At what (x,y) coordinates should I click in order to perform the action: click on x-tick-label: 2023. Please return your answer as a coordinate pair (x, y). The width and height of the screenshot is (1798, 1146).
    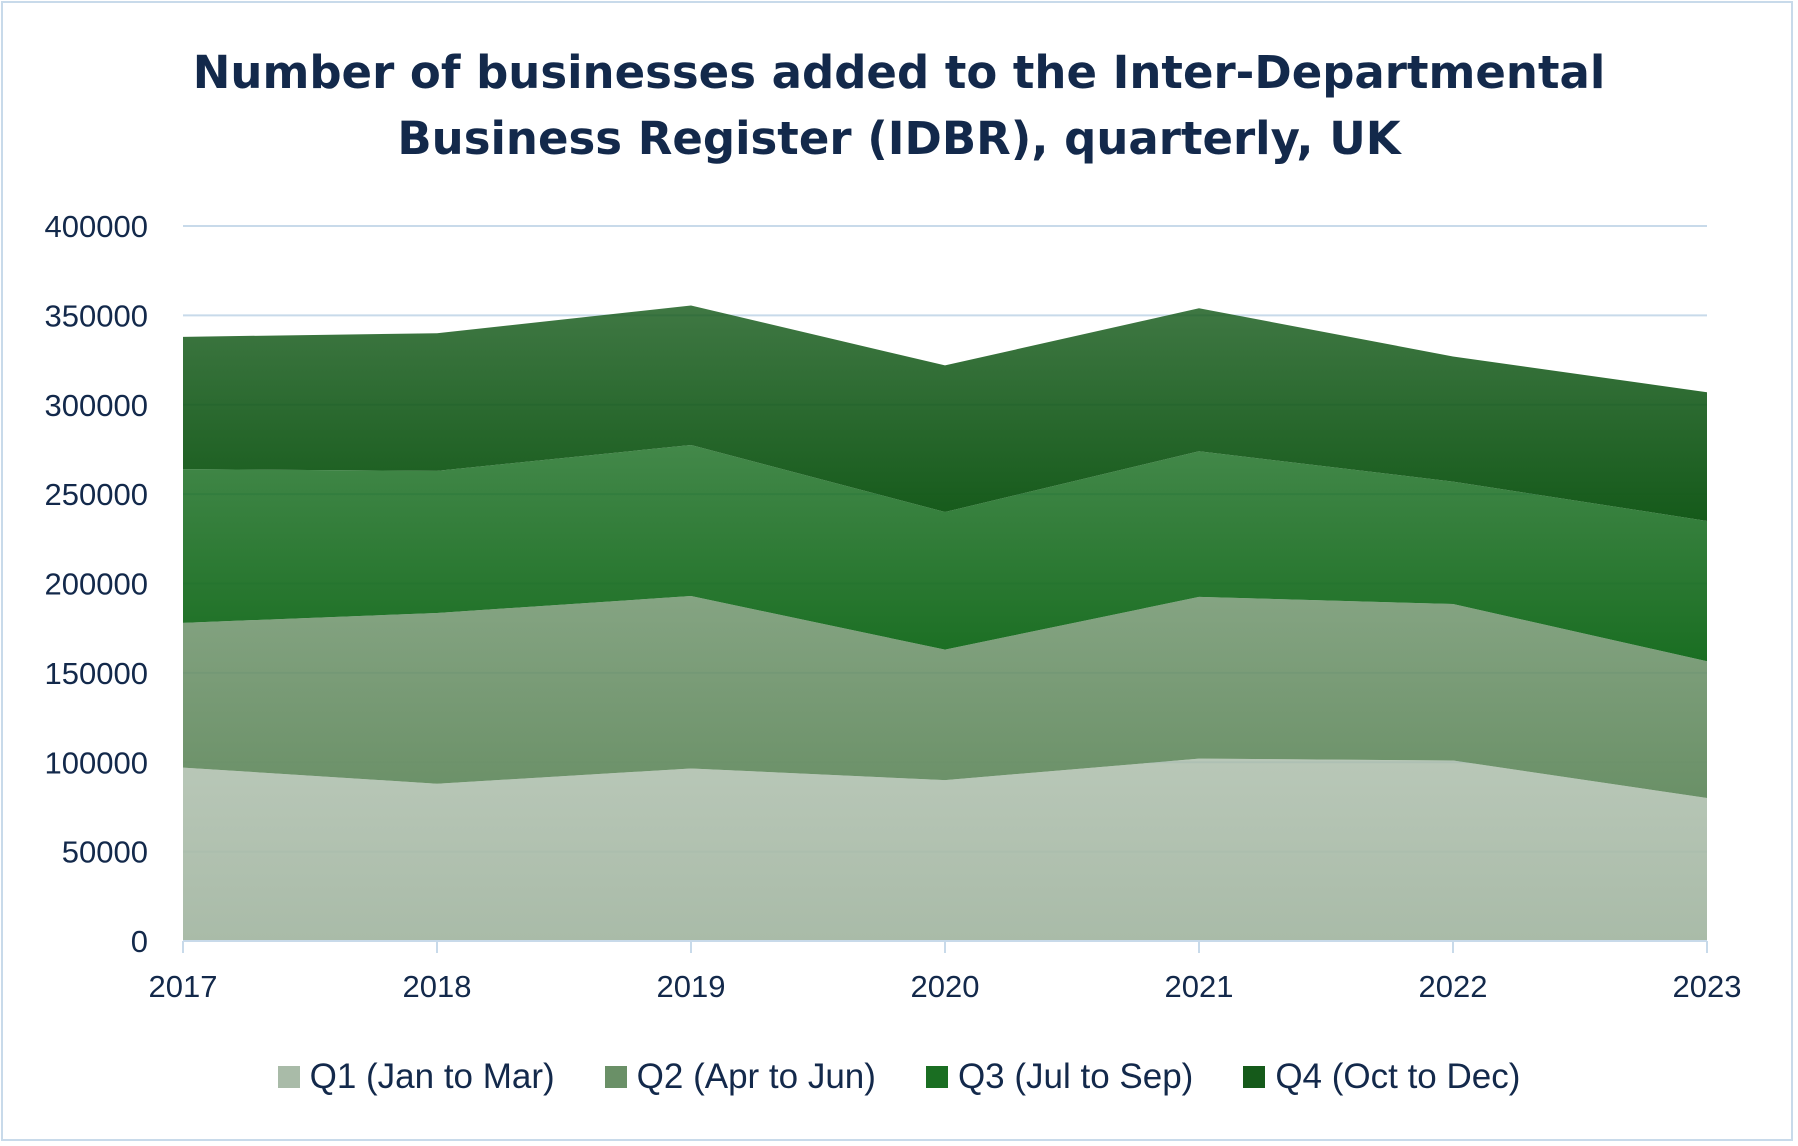
    Looking at the image, I should click on (1707, 986).